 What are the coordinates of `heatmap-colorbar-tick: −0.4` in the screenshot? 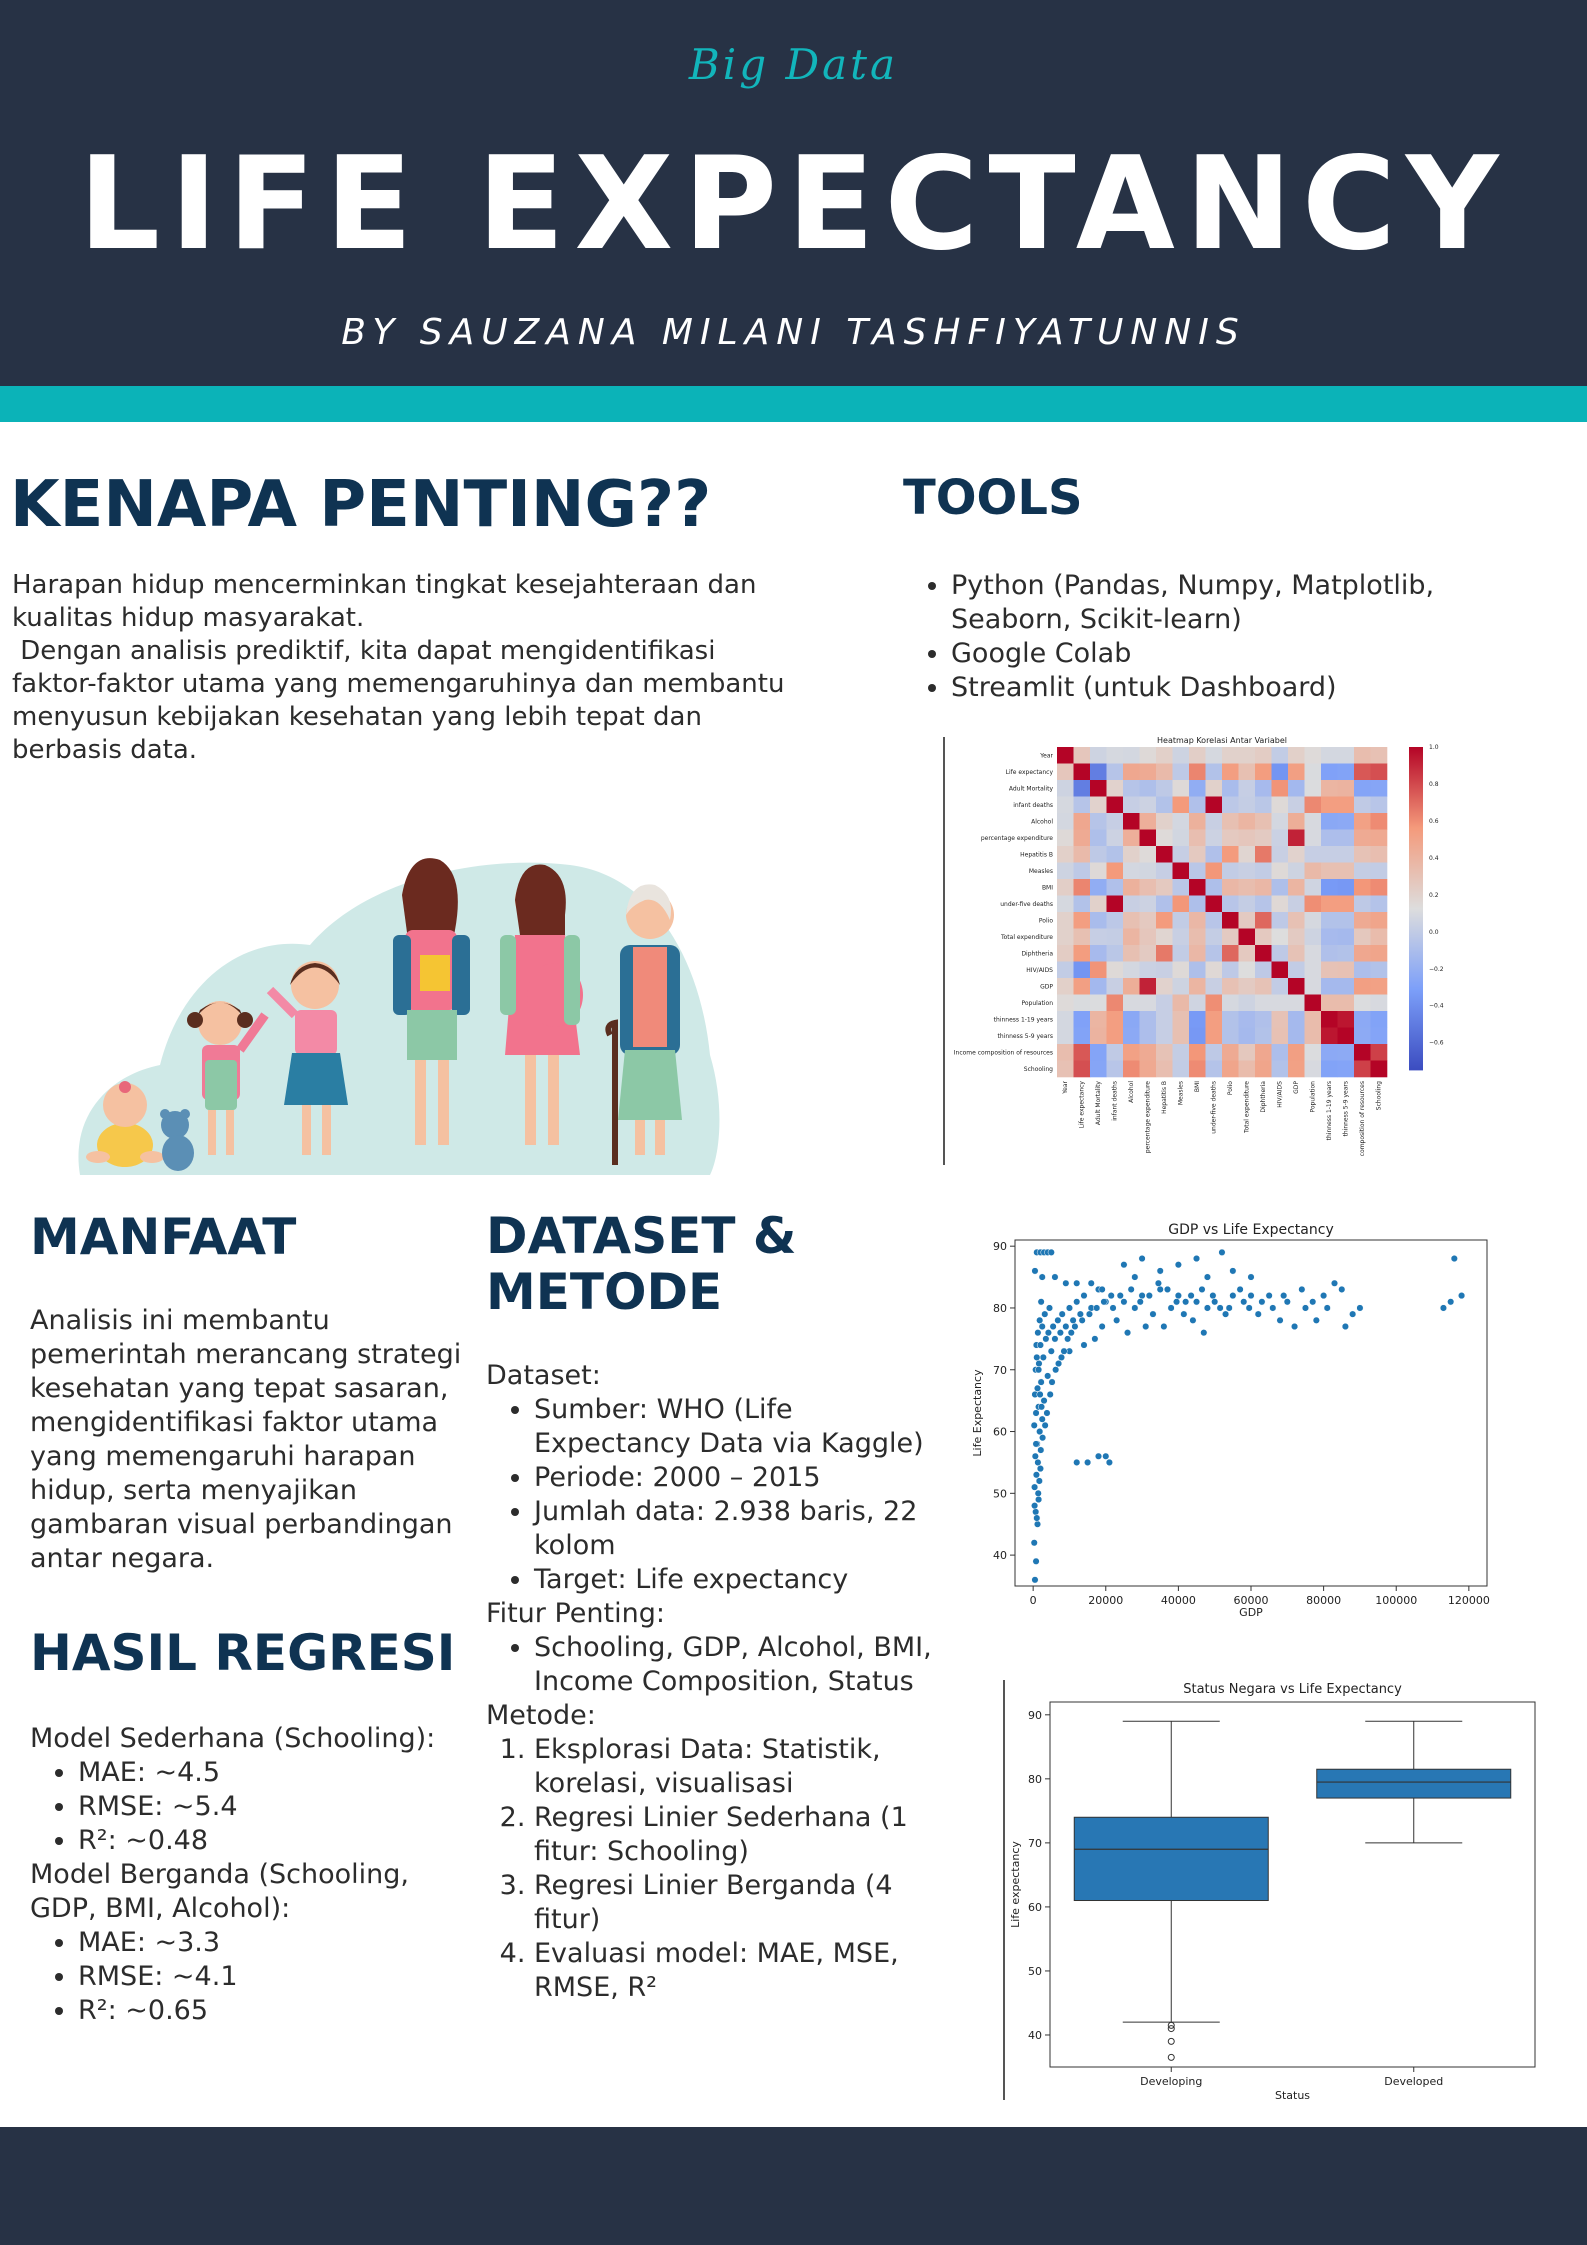 It's located at (1436, 1006).